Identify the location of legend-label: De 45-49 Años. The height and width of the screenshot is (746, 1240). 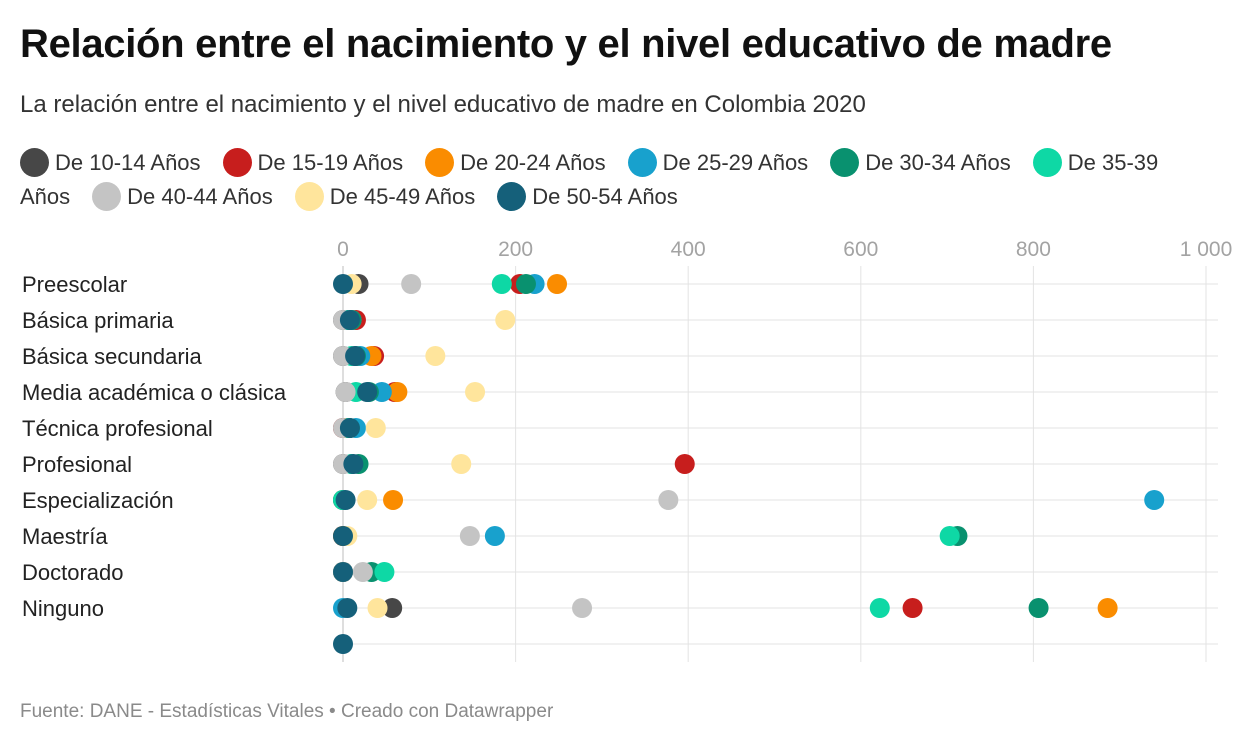
(402, 196).